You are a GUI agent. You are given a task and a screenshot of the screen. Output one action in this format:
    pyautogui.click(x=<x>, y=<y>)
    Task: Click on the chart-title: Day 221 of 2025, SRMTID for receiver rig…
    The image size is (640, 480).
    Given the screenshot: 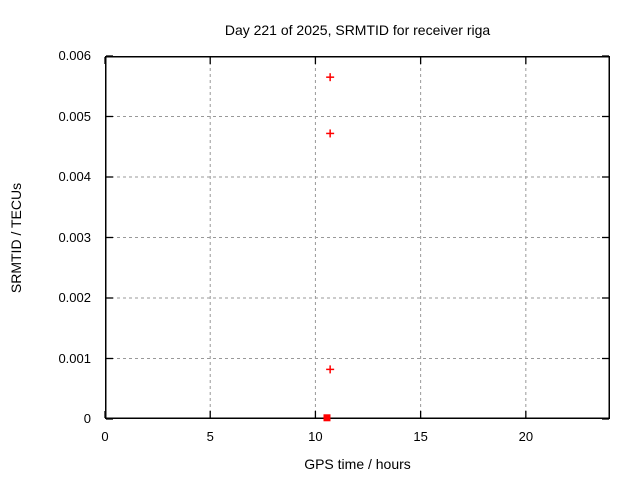 What is the action you would take?
    pyautogui.click(x=357, y=30)
    